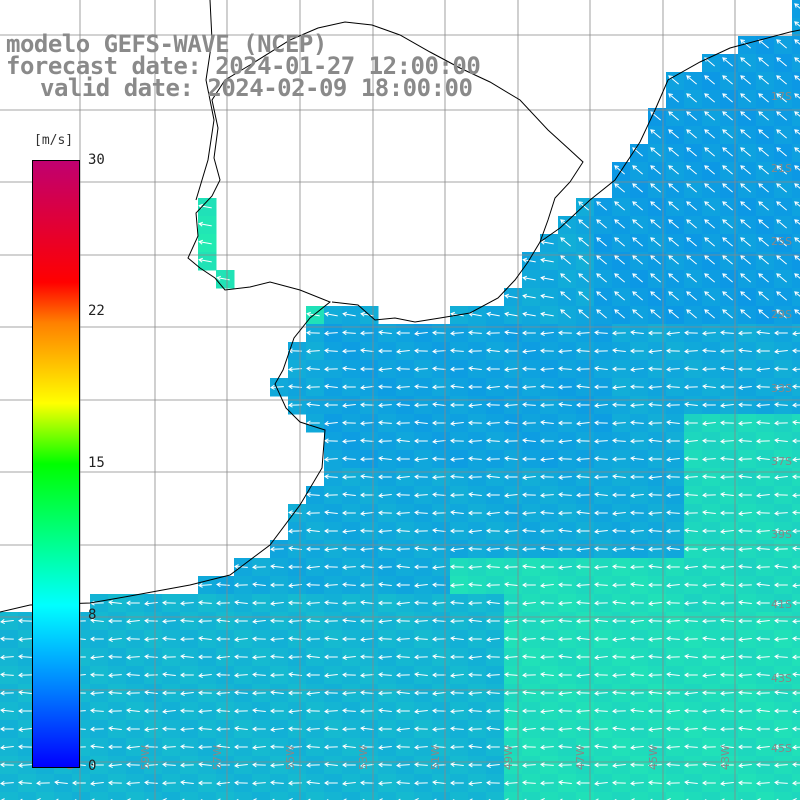  I want to click on colorbar-tick-22: 22, so click(96, 311).